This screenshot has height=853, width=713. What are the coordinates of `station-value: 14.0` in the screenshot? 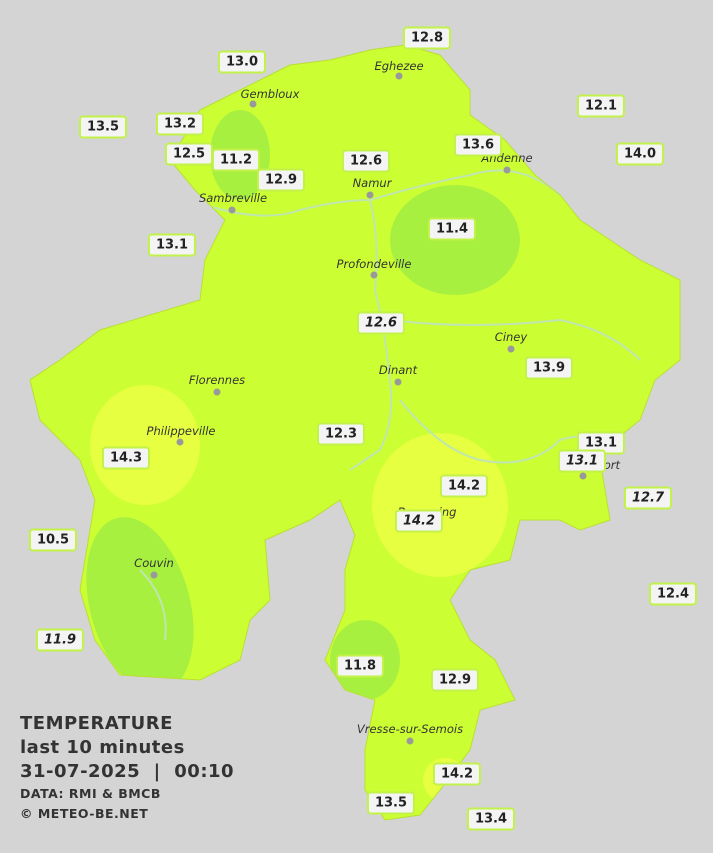 It's located at (640, 154).